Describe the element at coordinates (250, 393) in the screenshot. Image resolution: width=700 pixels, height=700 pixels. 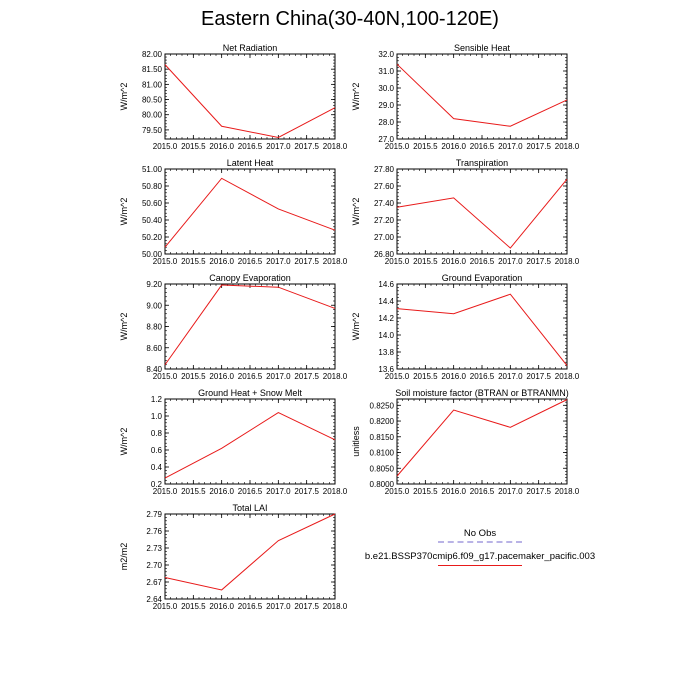
I see `panel-title: Ground Heat + Snow Melt` at that location.